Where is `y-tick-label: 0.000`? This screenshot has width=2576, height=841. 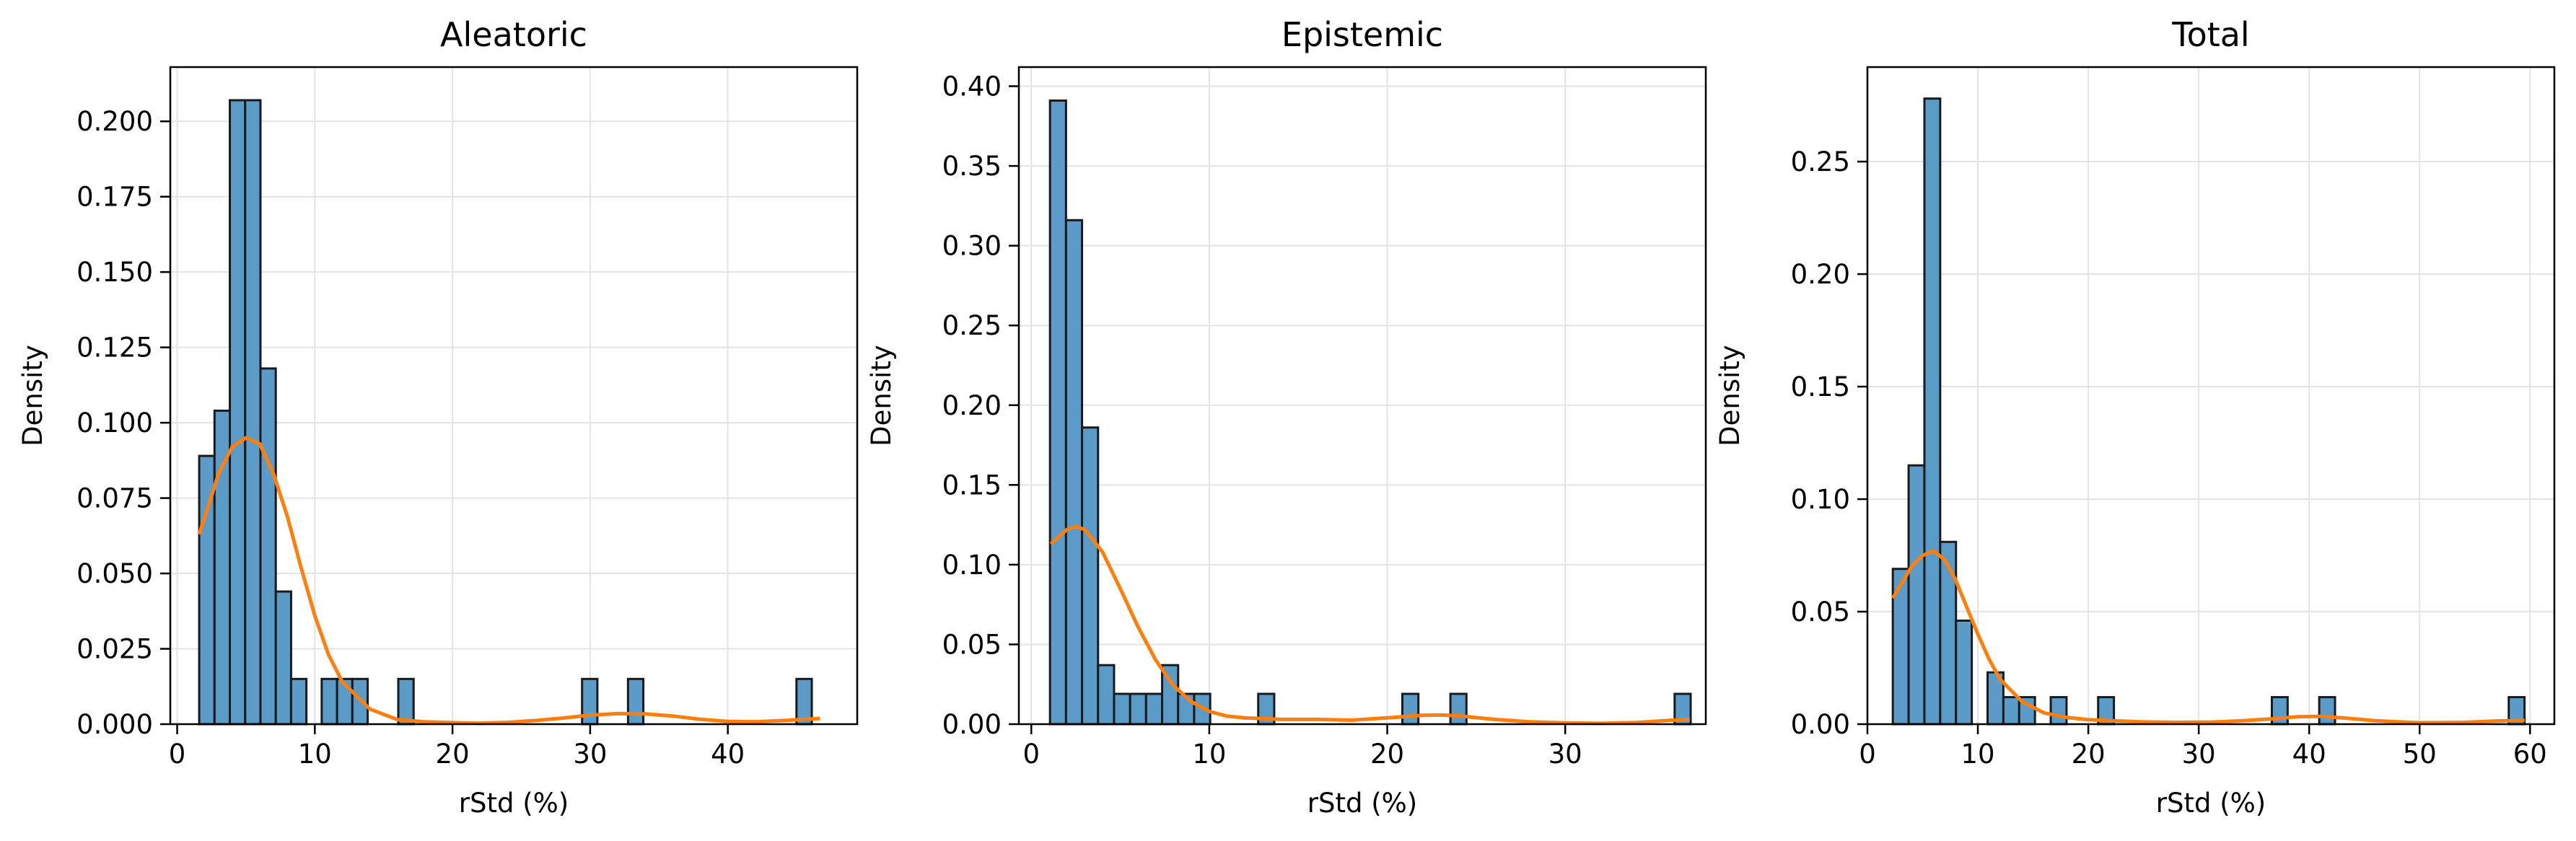 y-tick-label: 0.000 is located at coordinates (114, 724).